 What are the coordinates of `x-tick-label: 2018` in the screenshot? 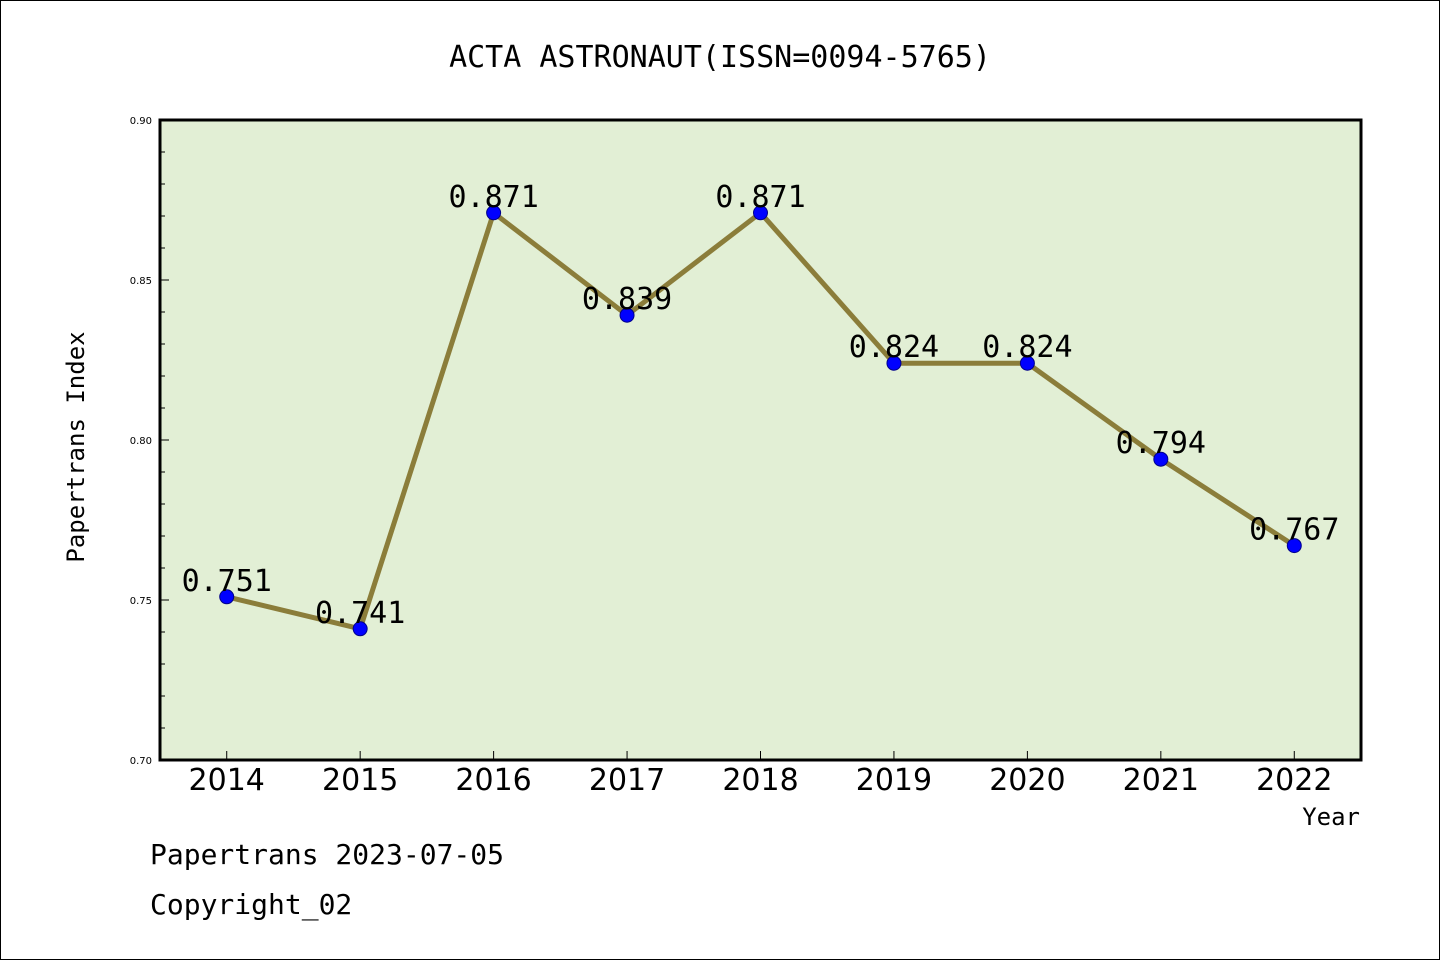 It's located at (760, 780).